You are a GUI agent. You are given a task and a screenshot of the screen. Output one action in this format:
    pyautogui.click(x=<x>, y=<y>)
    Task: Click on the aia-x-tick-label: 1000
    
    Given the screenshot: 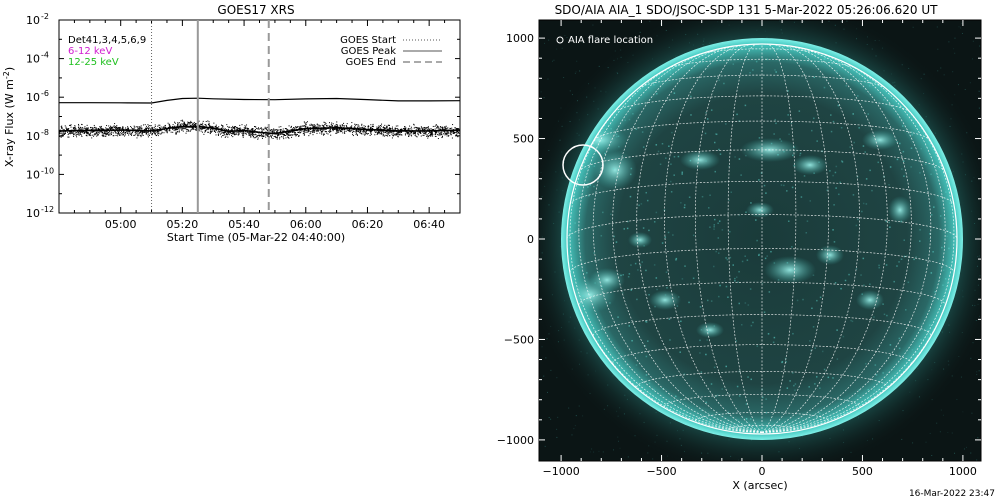 What is the action you would take?
    pyautogui.click(x=963, y=471)
    